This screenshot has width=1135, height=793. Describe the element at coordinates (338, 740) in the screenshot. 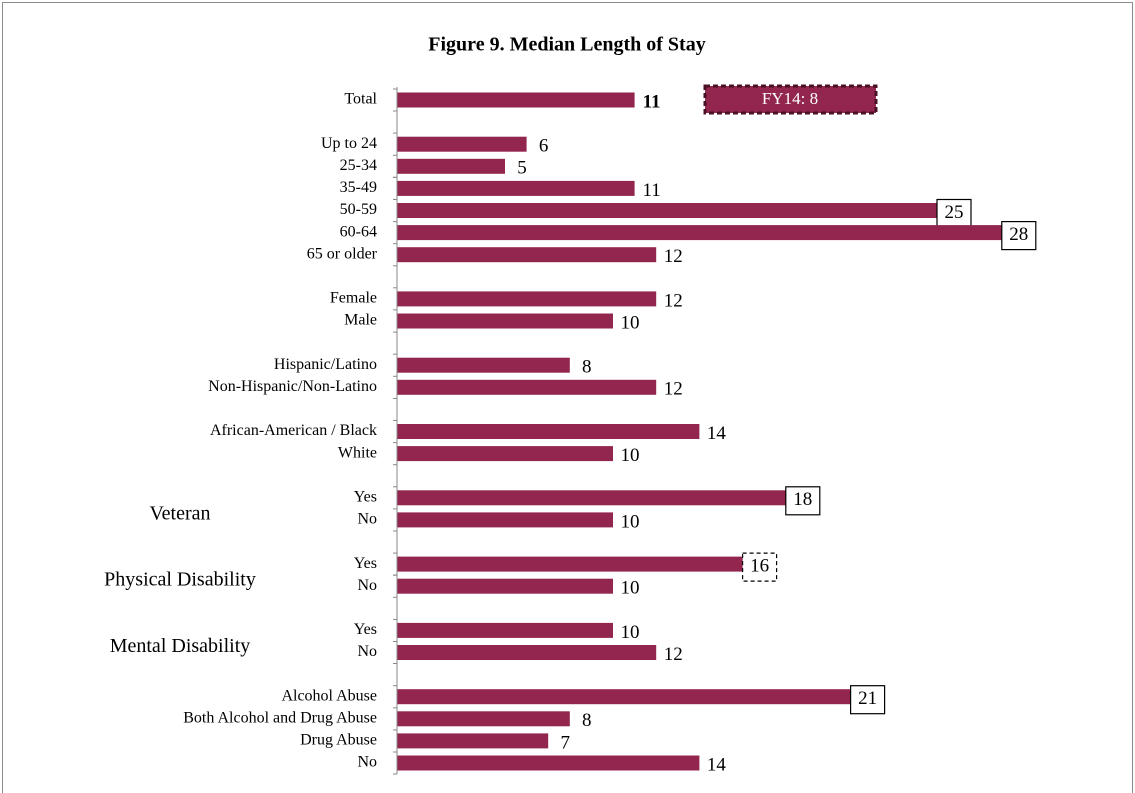

I see `category-label: Drug Abuse` at that location.